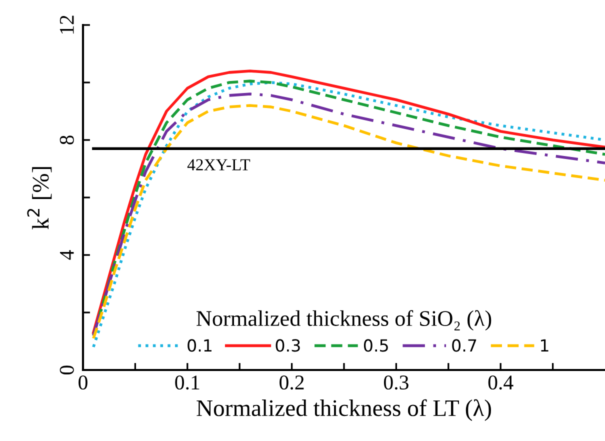 The image size is (605, 441). I want to click on legend-label: 0.3, so click(288, 345).